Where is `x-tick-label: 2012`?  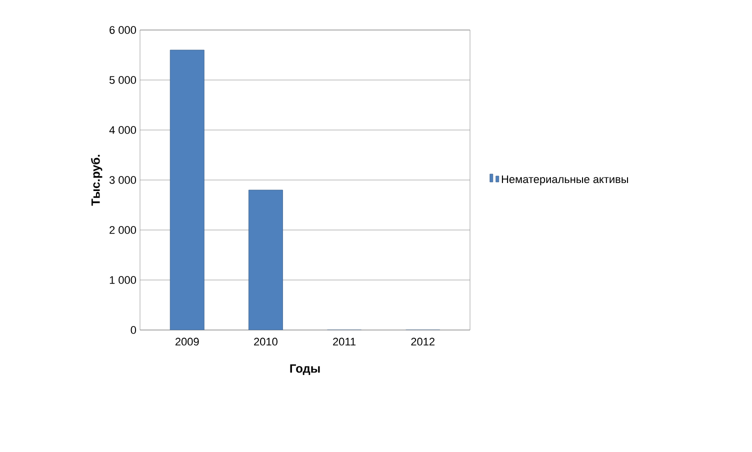
x-tick-label: 2012 is located at coordinates (422, 342).